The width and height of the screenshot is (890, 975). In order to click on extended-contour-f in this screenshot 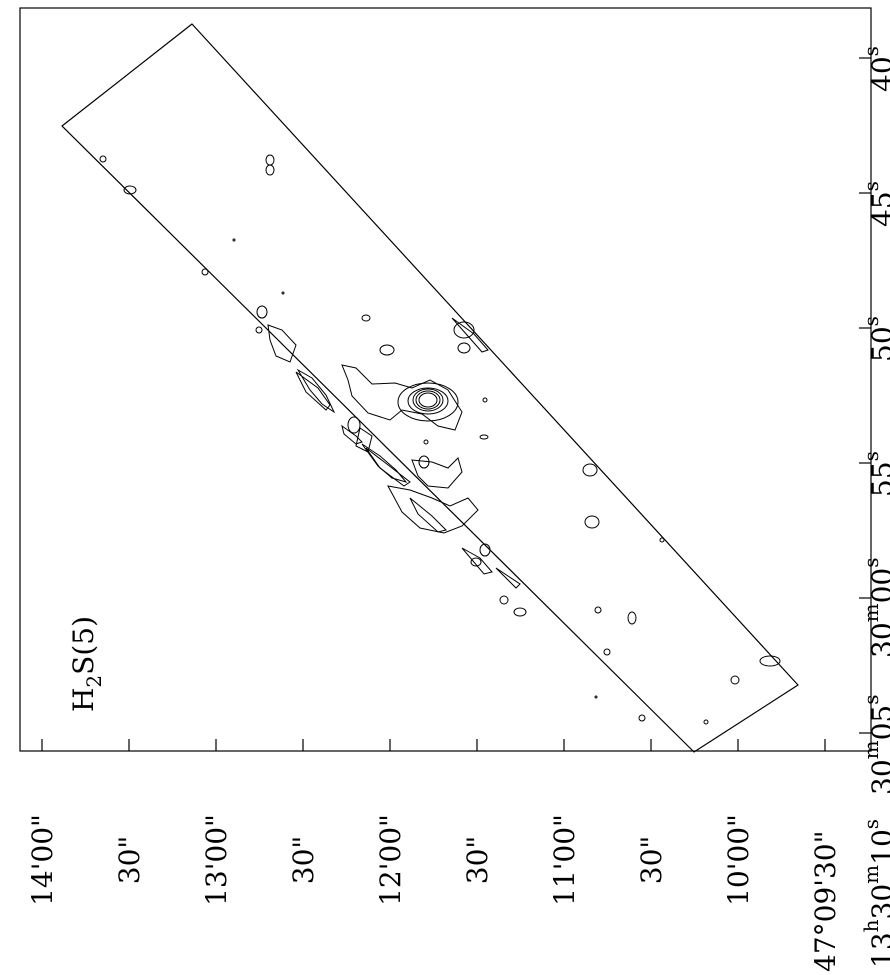, I will do `click(316, 391)`.